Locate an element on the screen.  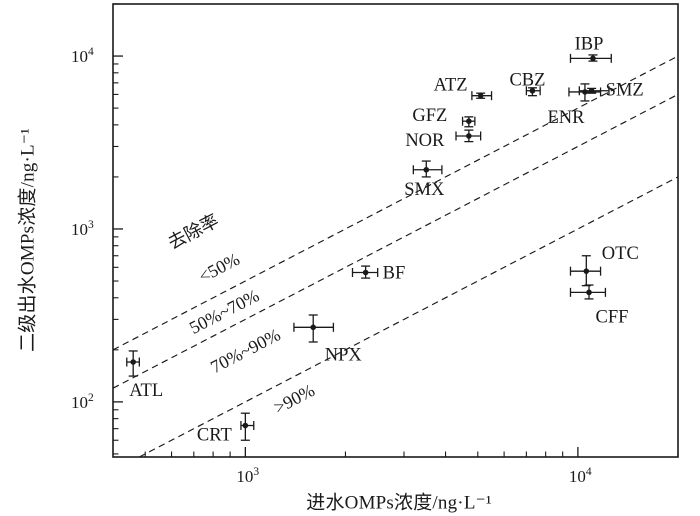
removal-band-label-2: 70%~90% is located at coordinates (245, 350).